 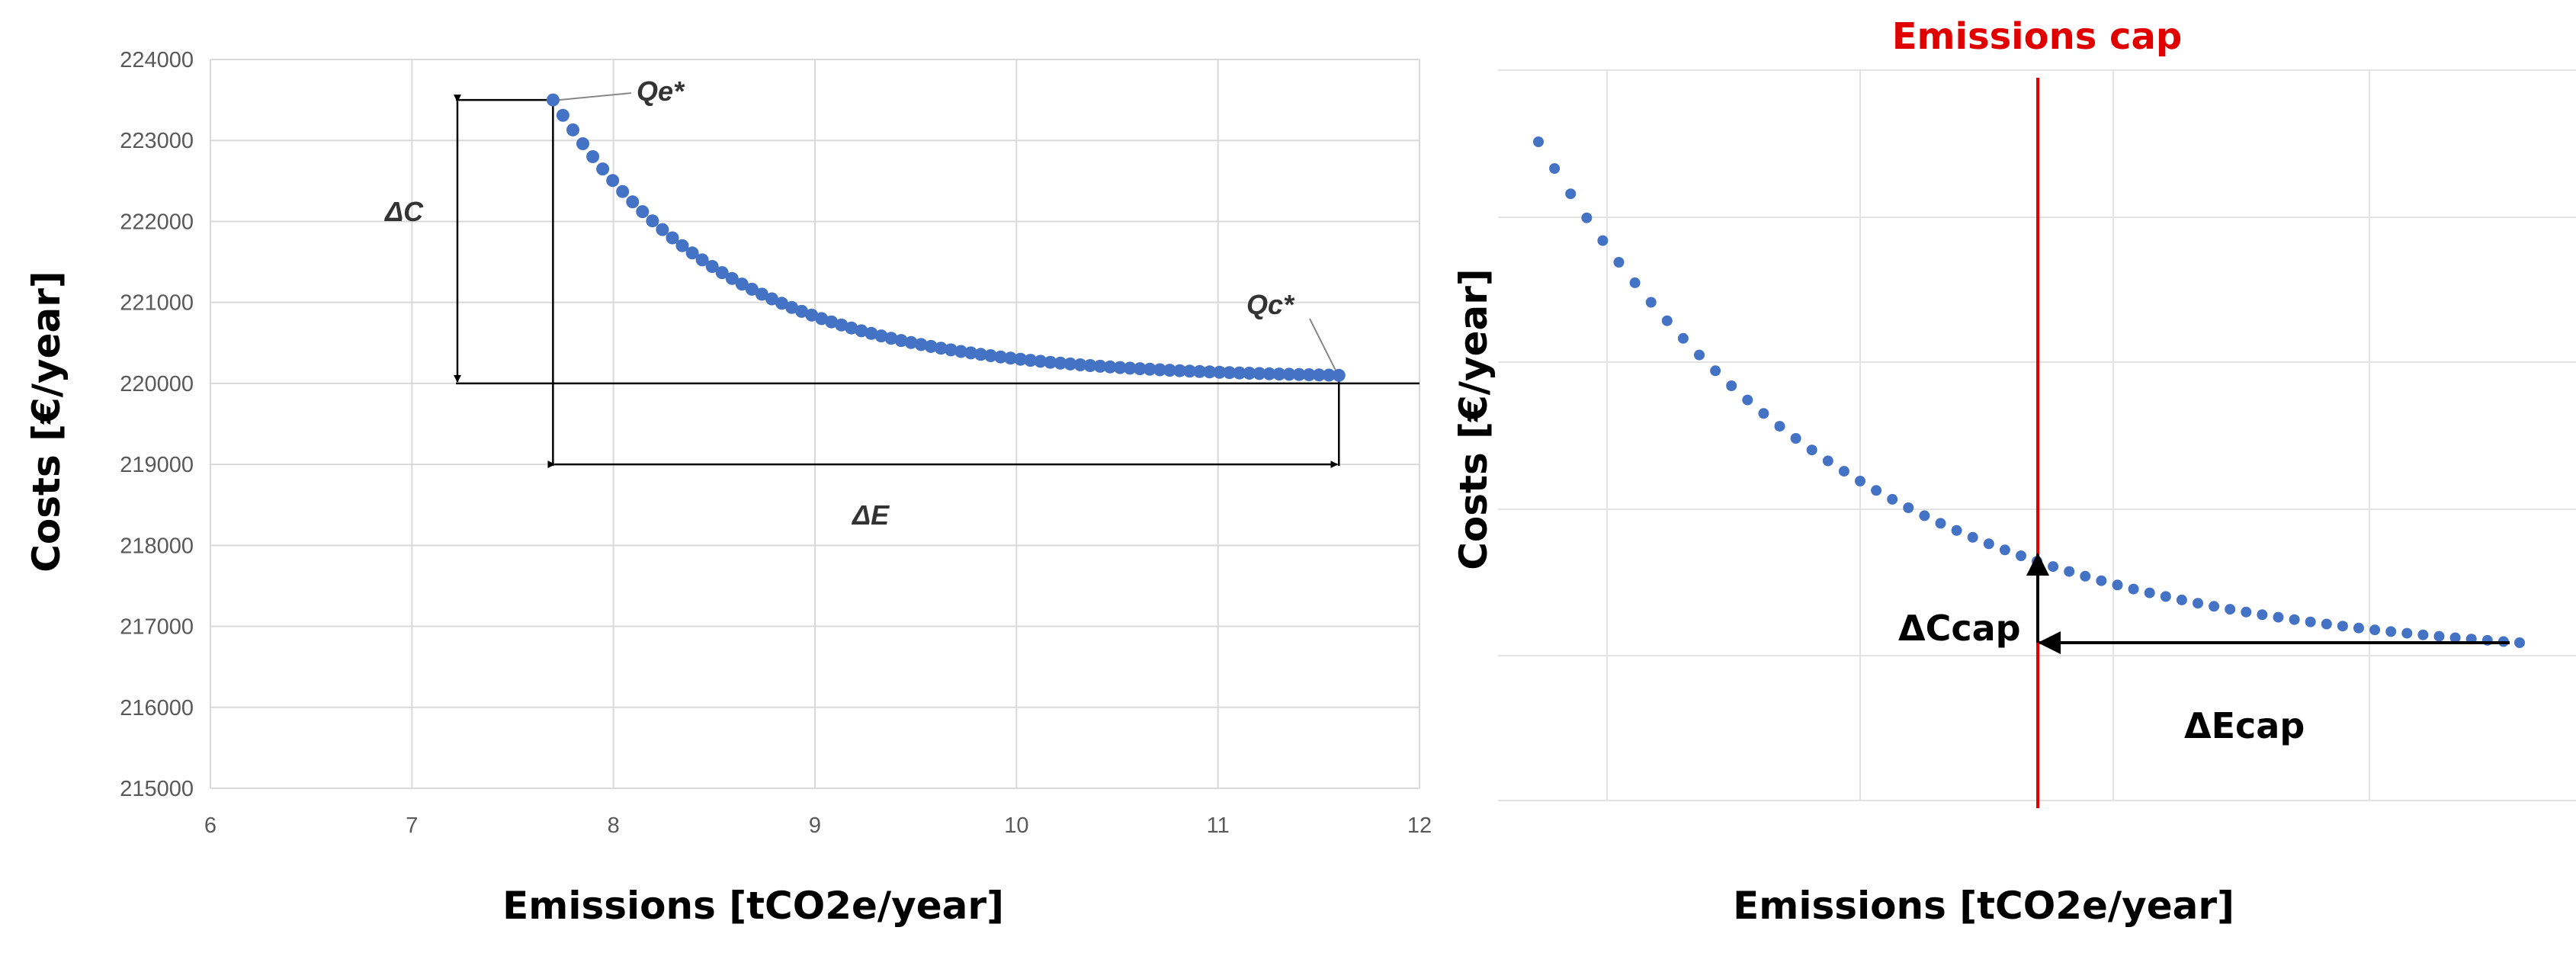 What do you see at coordinates (157, 627) in the screenshot?
I see `y-tick-label: 217000` at bounding box center [157, 627].